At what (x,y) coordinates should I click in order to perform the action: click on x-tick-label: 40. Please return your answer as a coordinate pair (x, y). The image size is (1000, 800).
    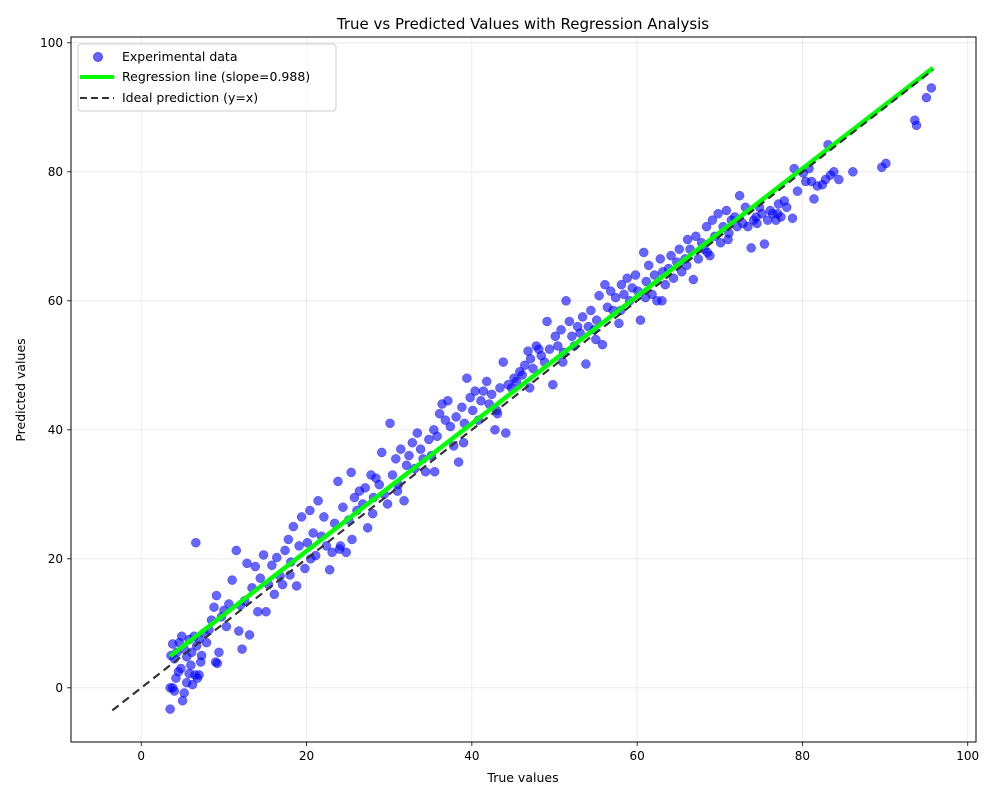
    Looking at the image, I should click on (471, 756).